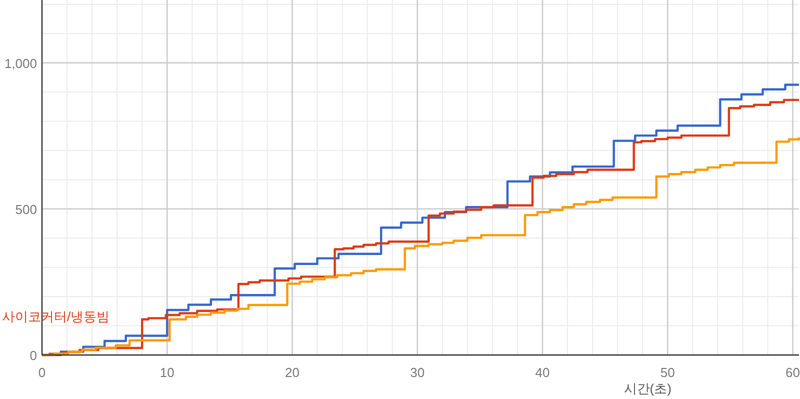  What do you see at coordinates (417, 372) in the screenshot?
I see `x-tick-label: 30` at bounding box center [417, 372].